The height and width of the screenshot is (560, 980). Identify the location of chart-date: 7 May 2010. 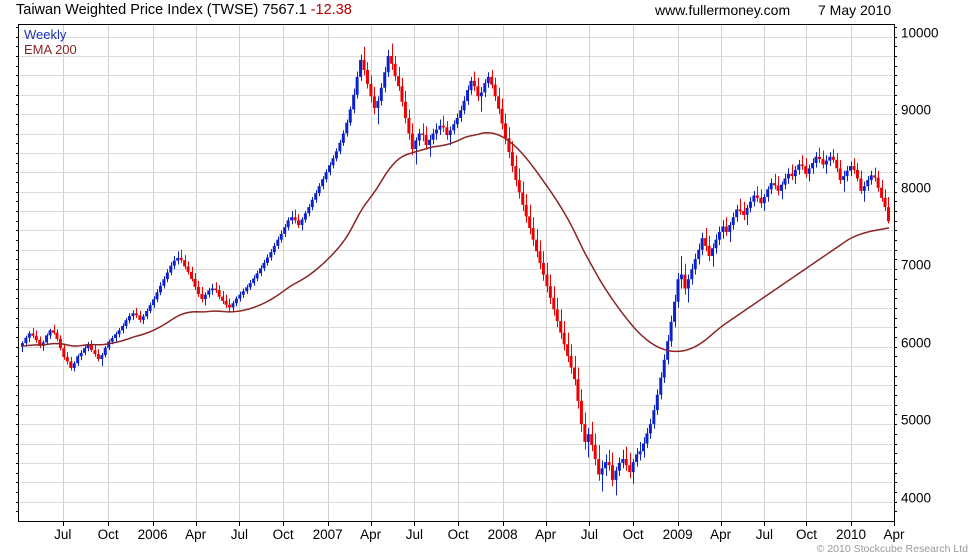
(855, 10).